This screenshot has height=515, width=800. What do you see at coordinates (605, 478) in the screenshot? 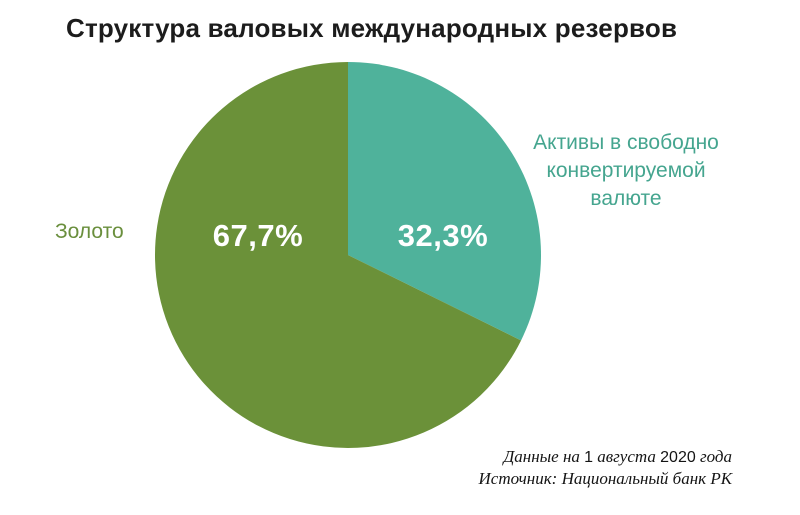
I see `footnote-source-line: Источник: Национальный банк РК` at bounding box center [605, 478].